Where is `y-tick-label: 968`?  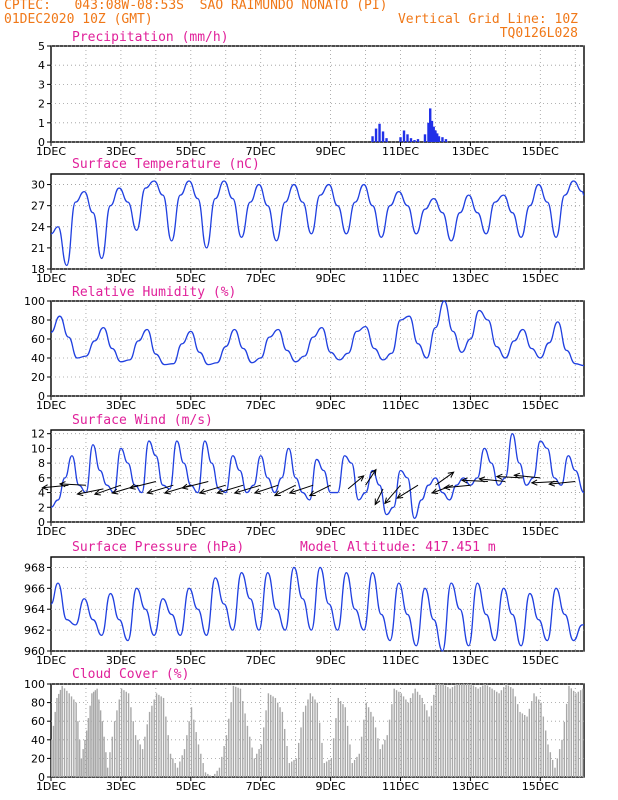 y-tick-label: 968 is located at coordinates (34, 567).